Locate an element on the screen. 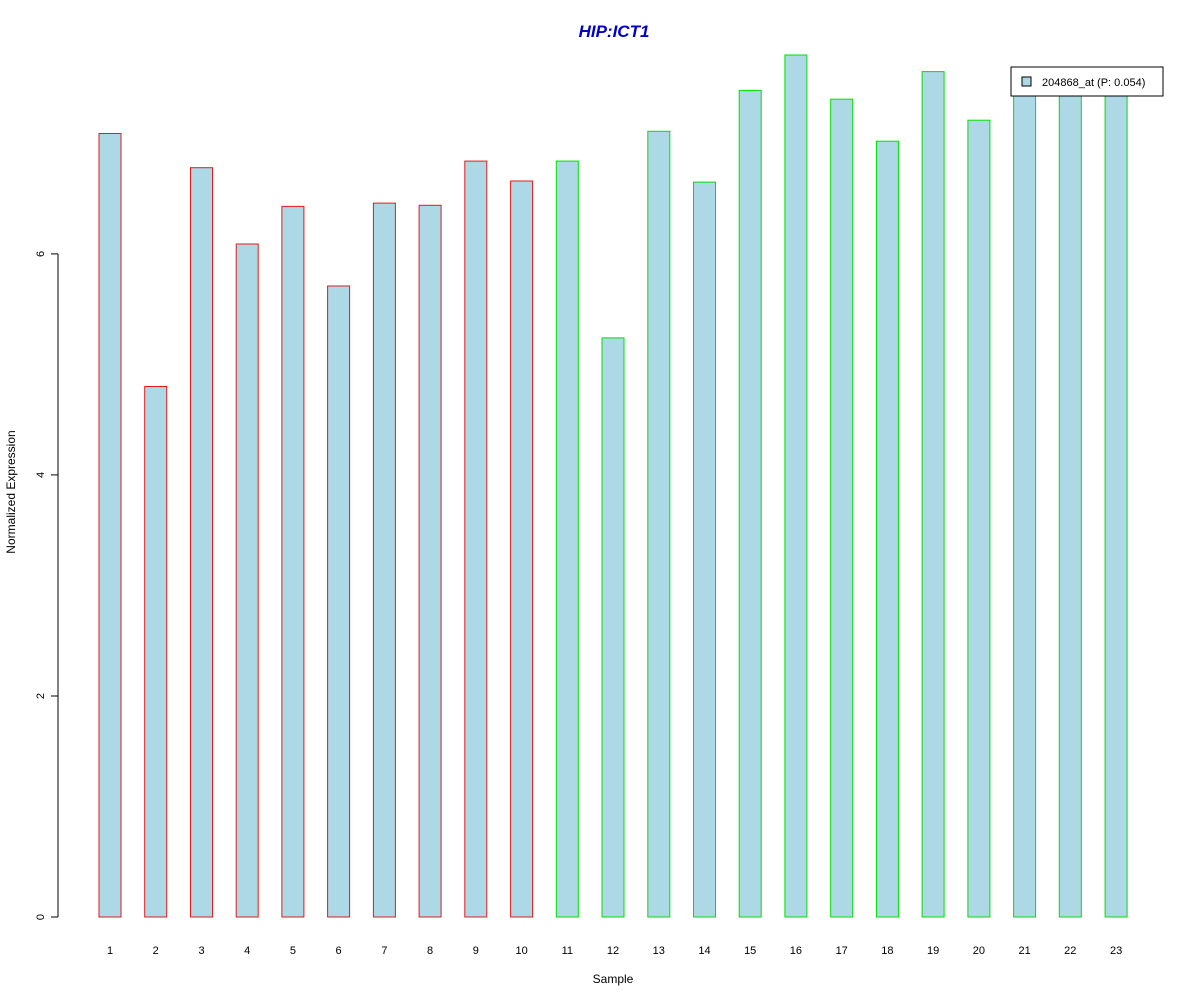  x-tick-label: 6 is located at coordinates (339, 951).